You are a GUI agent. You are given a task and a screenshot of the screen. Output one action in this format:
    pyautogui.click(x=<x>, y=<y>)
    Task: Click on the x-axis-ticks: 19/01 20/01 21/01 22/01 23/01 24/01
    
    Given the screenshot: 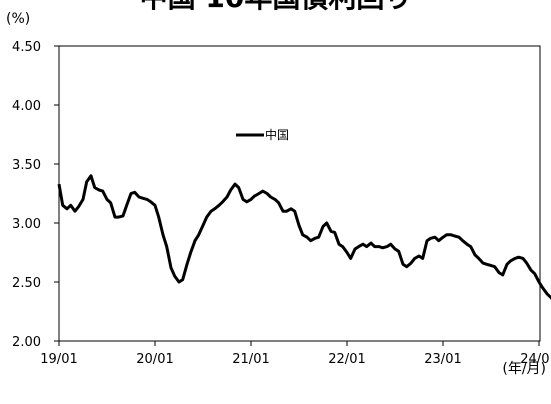 What is the action you would take?
    pyautogui.click(x=295, y=354)
    